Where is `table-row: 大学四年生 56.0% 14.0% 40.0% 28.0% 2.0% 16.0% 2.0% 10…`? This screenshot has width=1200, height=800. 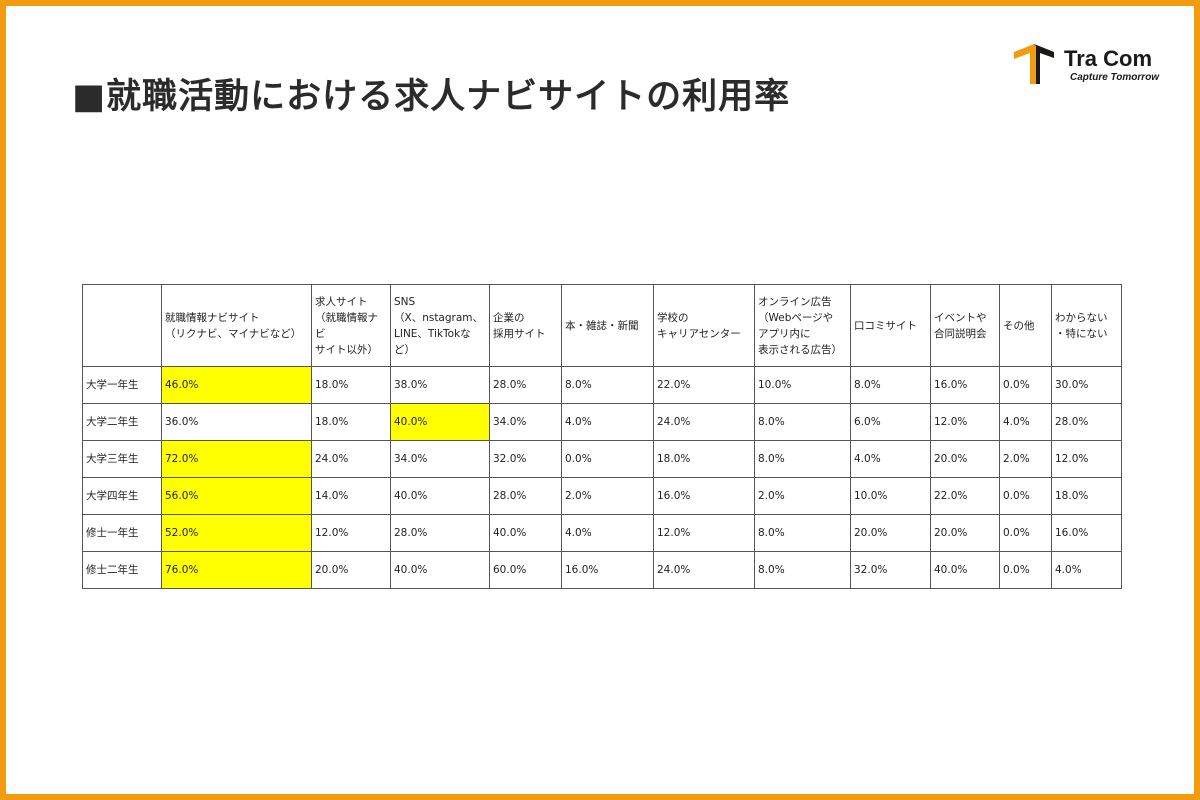
table-row: 大学四年生 56.0% 14.0% 40.0% 28.0% 2.0% 16.0% 2.0% 10… is located at coordinates (602, 496).